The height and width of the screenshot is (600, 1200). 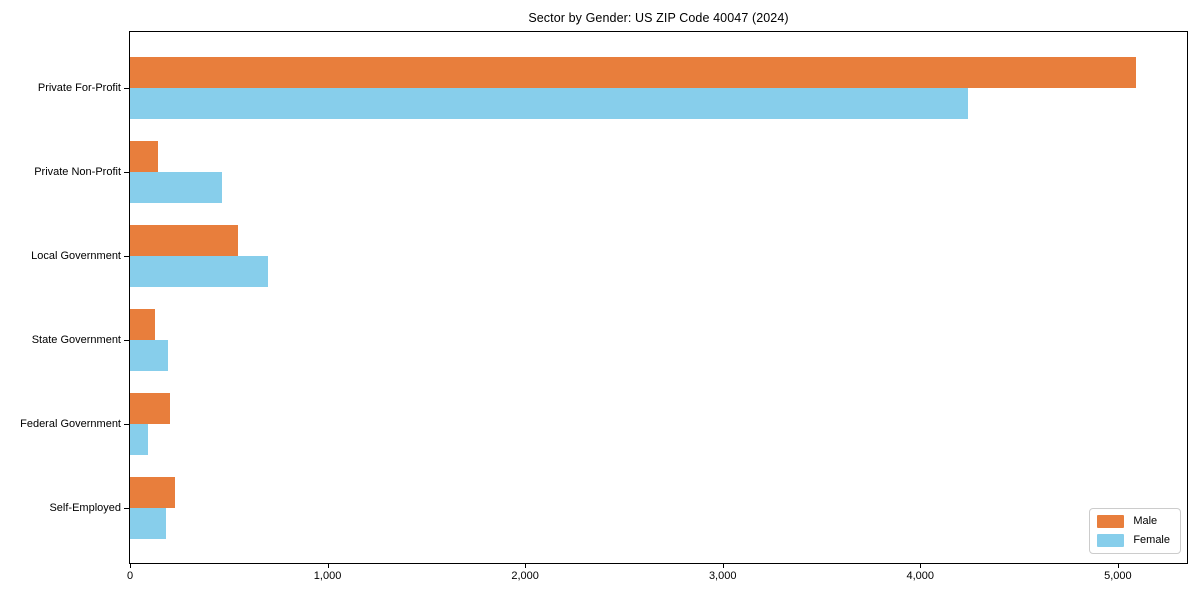 What do you see at coordinates (77, 172) in the screenshot?
I see `ytick-label-private-non-profit: Private Non-Profit` at bounding box center [77, 172].